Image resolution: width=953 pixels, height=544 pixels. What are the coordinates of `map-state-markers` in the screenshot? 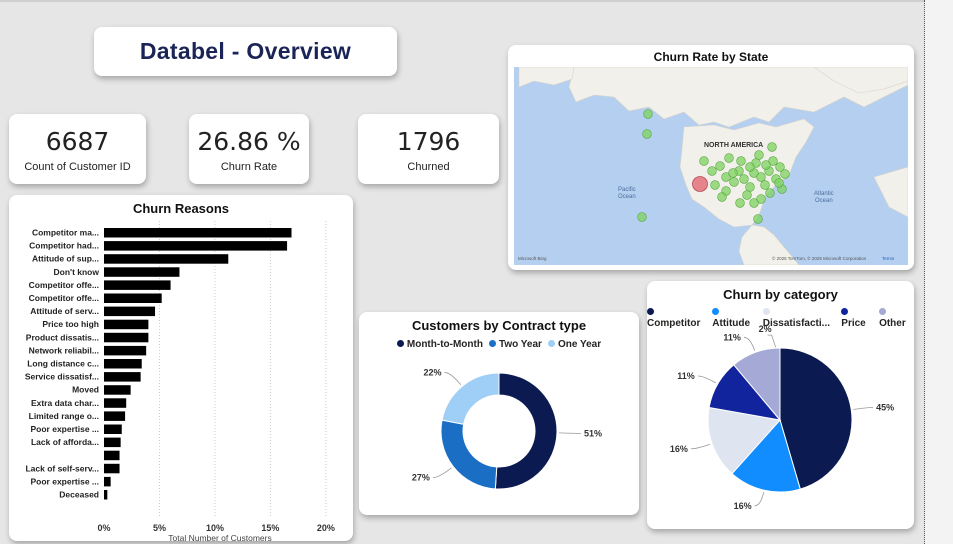 It's located at (713, 166).